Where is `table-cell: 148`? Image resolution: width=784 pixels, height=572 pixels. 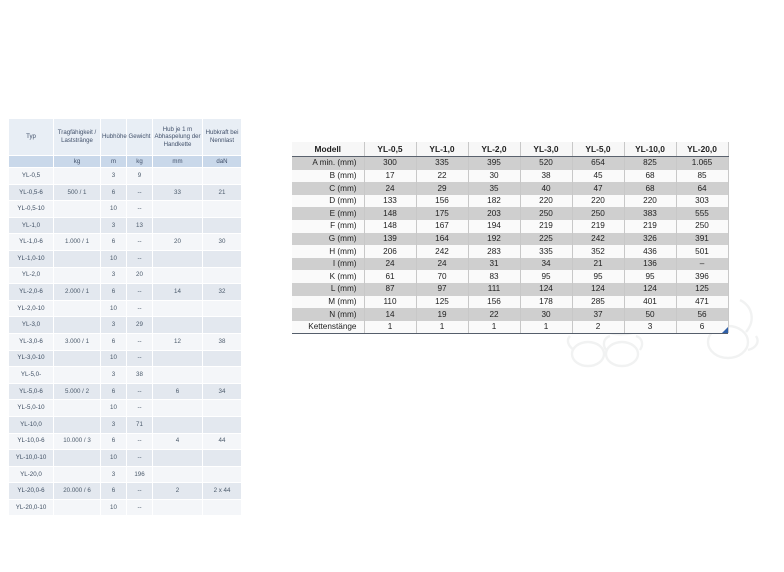 table-cell: 148 is located at coordinates (390, 213).